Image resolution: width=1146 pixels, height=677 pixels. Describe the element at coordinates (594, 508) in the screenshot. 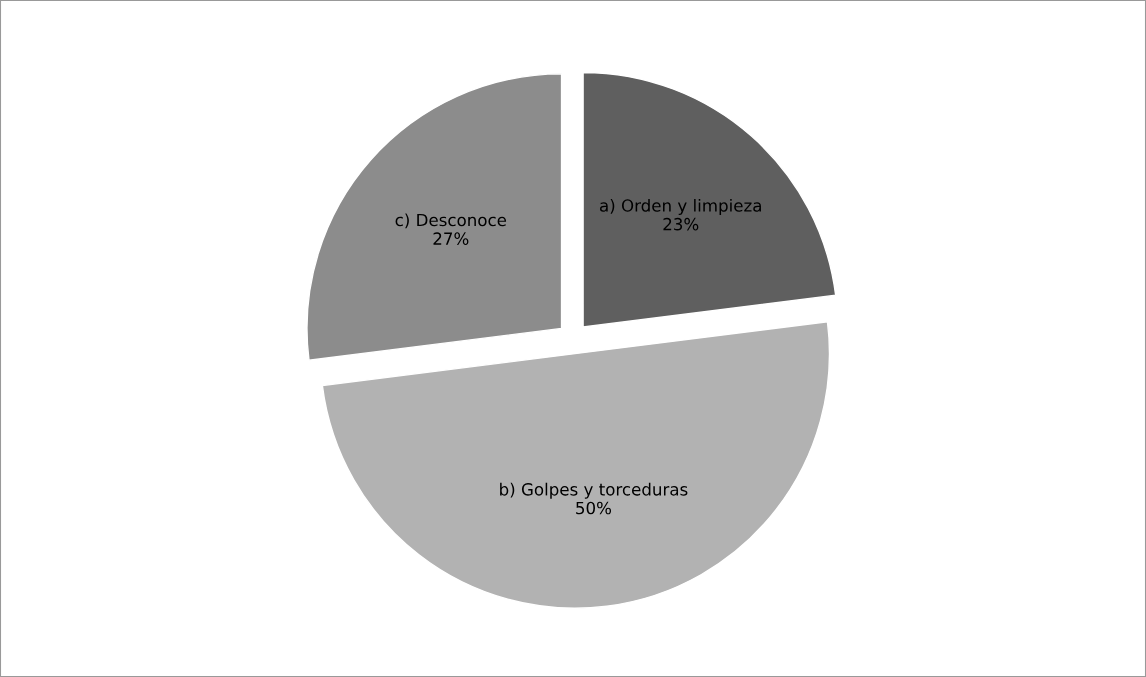

I see `data-label: 50%` at that location.